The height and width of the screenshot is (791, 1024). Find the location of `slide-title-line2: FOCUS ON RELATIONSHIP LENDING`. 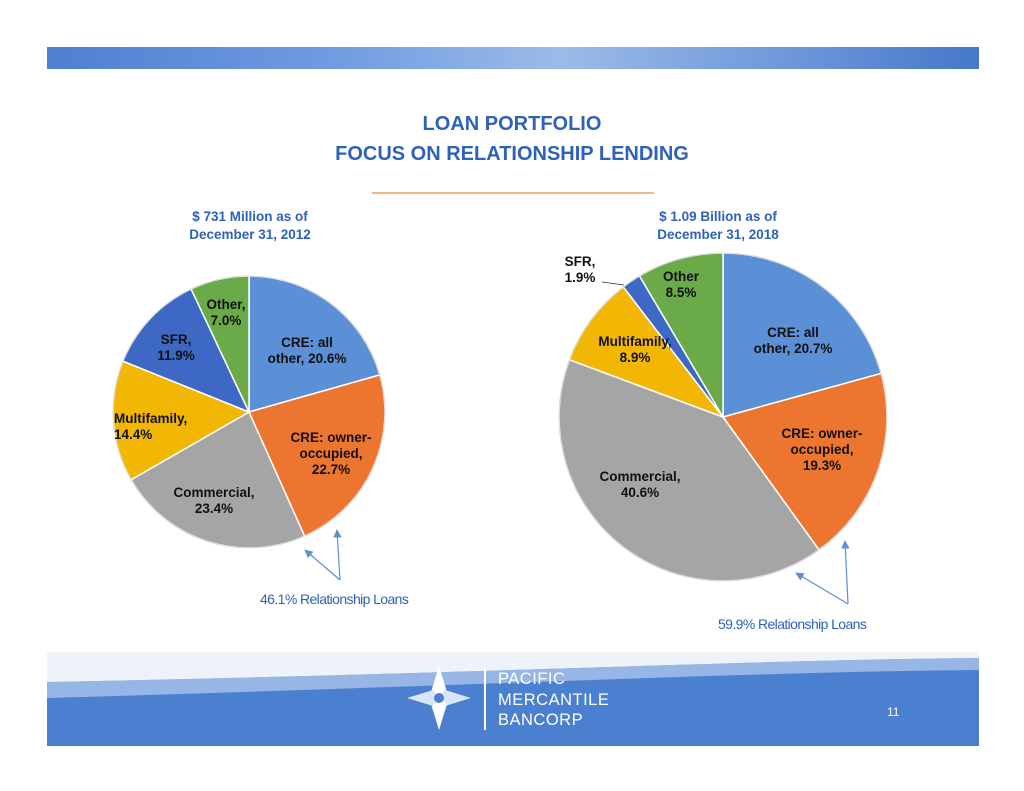

slide-title-line2: FOCUS ON RELATIONSHIP LENDING is located at coordinates (512, 154).